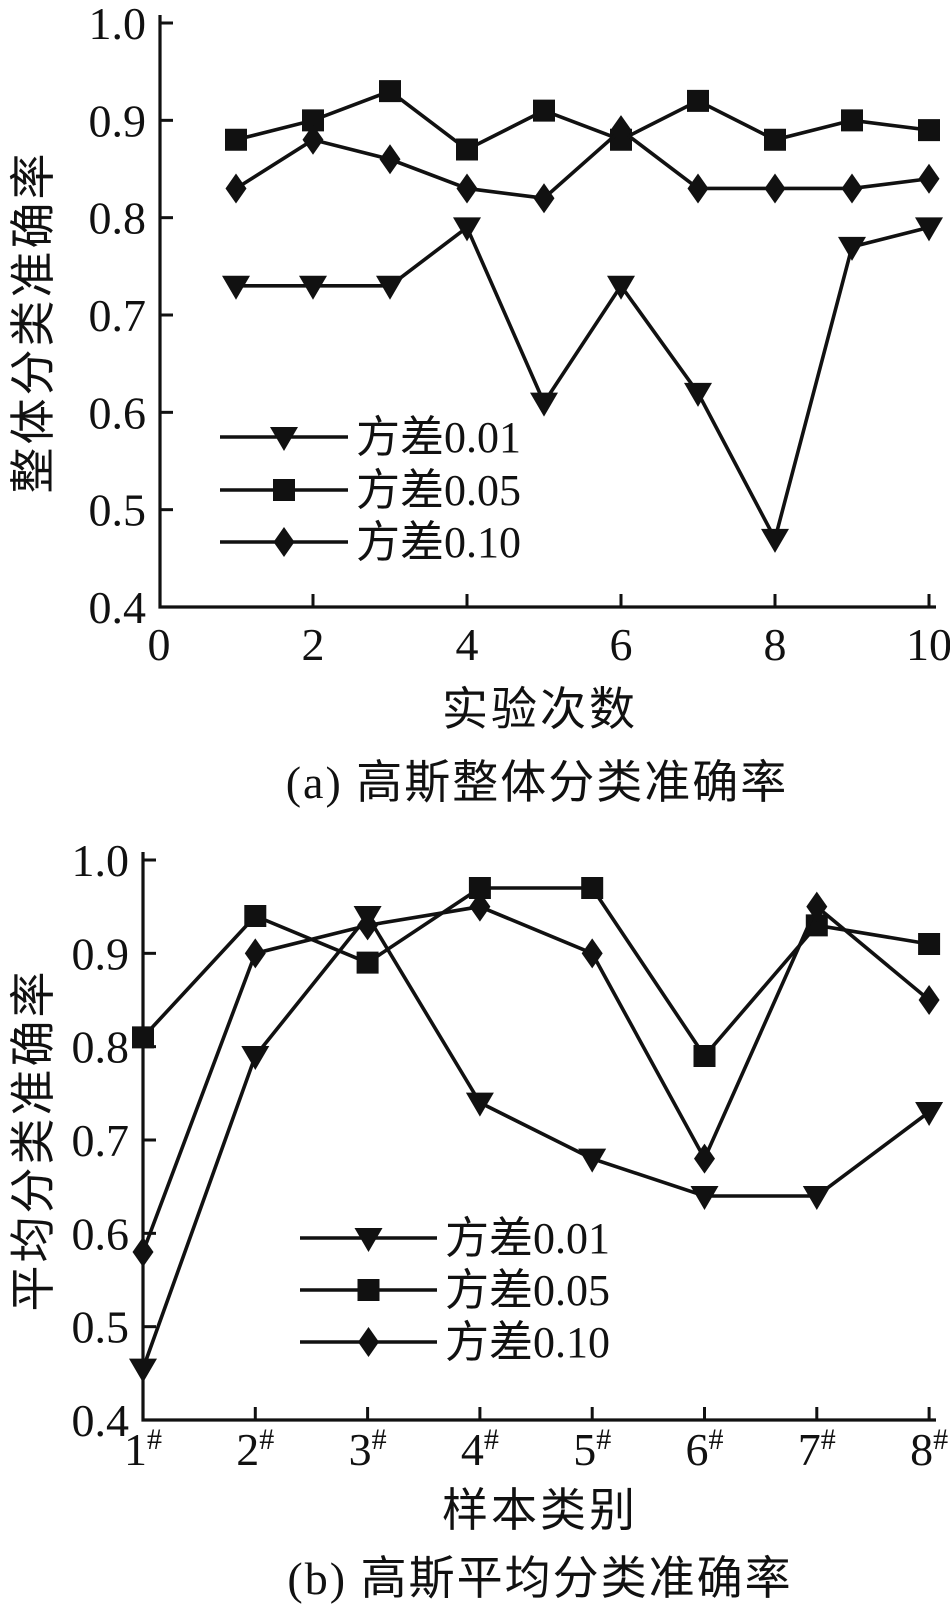 This screenshot has height=1608, width=950. Describe the element at coordinates (33, 322) in the screenshot. I see `chart-a-ylabel: 整体分类准确率` at that location.